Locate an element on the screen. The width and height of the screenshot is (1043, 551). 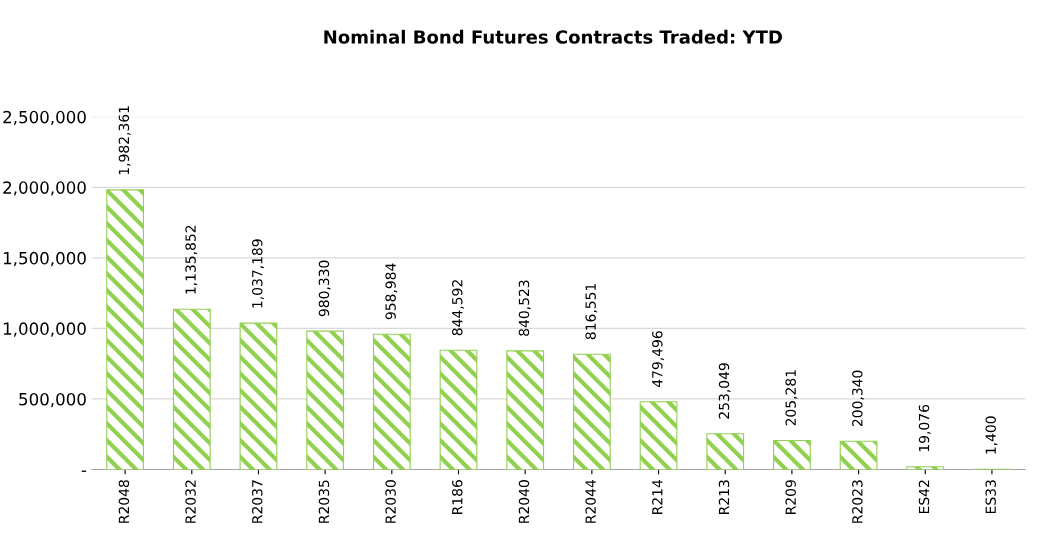
y-tick-label: 500,000 is located at coordinates (52, 400).